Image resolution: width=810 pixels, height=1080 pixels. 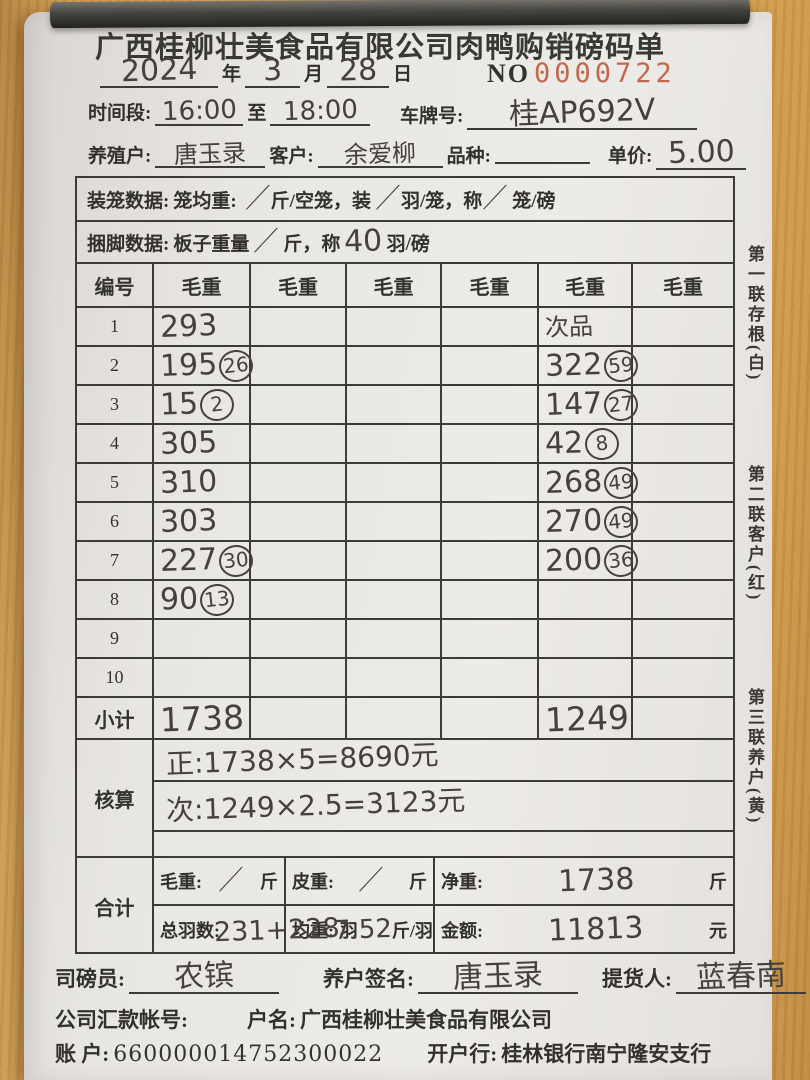 I want to click on row-number: 8, so click(x=115, y=599).